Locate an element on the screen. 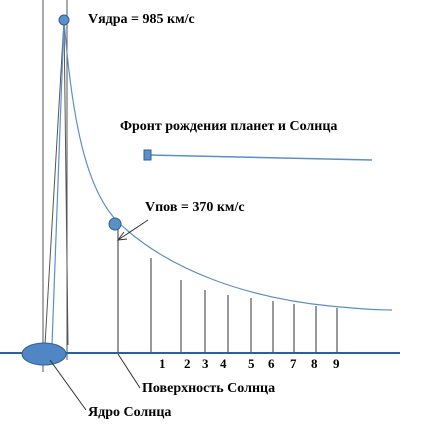 The height and width of the screenshot is (430, 423). front-marker is located at coordinates (147, 155).